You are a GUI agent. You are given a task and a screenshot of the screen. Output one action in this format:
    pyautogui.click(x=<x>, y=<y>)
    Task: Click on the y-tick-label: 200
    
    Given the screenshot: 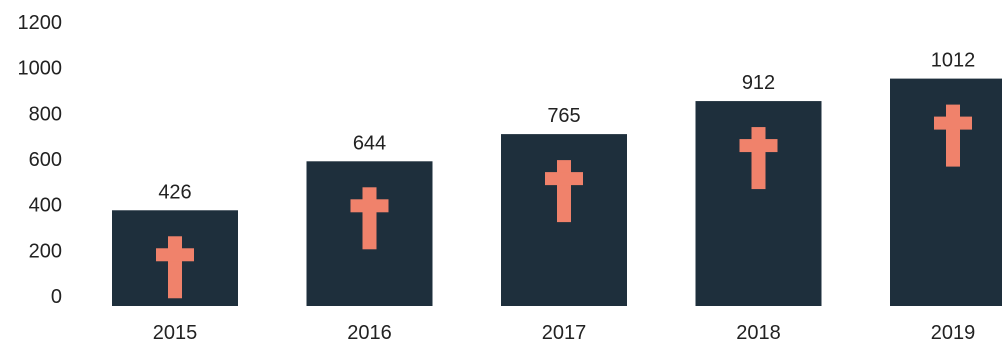 What is the action you would take?
    pyautogui.click(x=45, y=251)
    